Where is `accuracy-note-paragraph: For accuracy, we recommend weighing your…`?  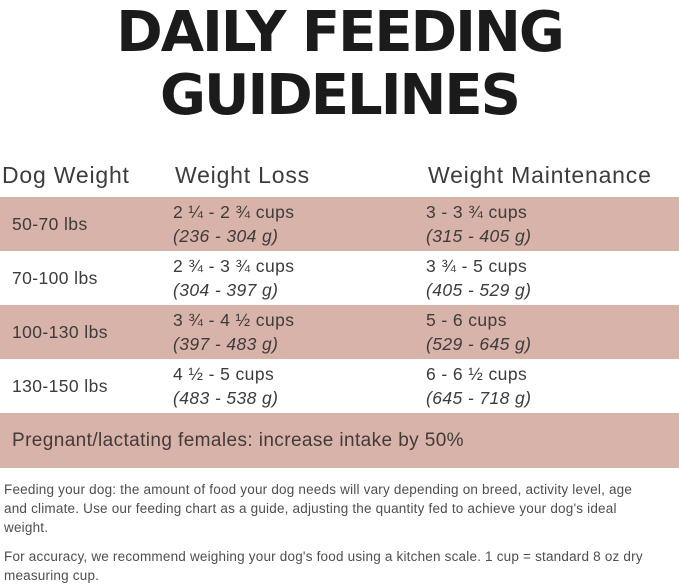 accuracy-note-paragraph: For accuracy, we recommend weighing your… is located at coordinates (323, 566).